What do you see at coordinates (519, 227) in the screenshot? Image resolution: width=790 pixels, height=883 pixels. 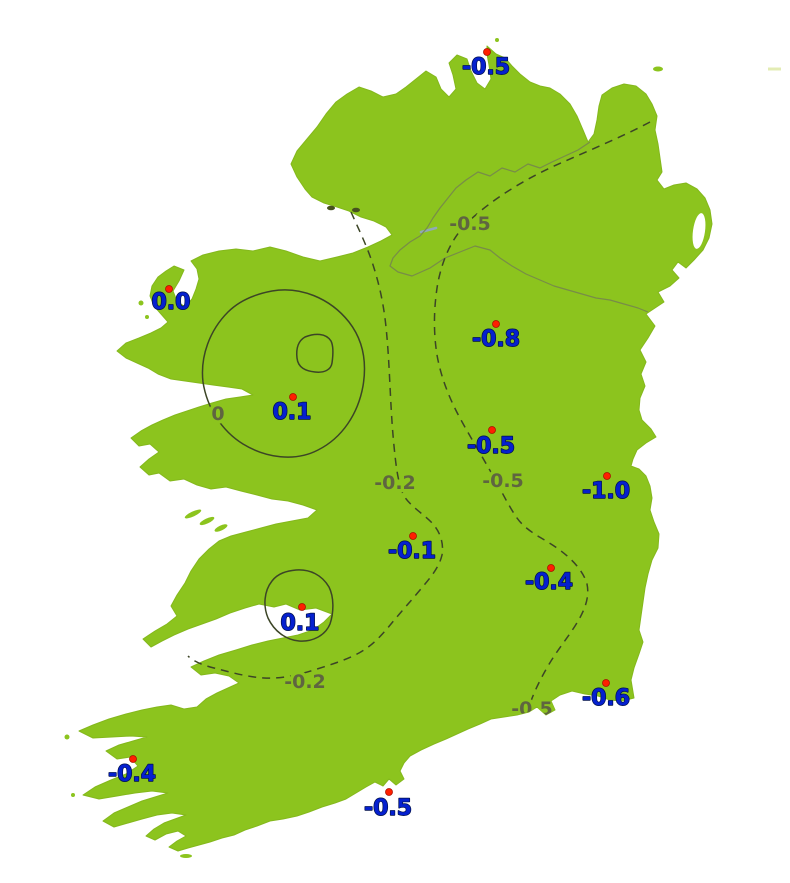 I see `northern-ireland-border` at bounding box center [519, 227].